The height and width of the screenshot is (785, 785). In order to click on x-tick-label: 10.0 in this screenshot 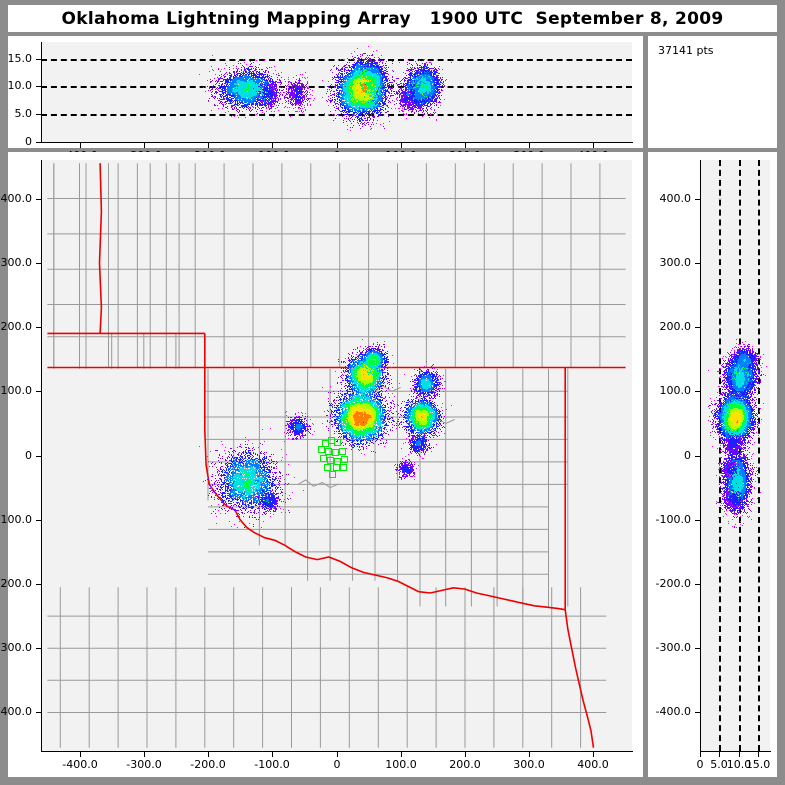, I will do `click(739, 764)`.